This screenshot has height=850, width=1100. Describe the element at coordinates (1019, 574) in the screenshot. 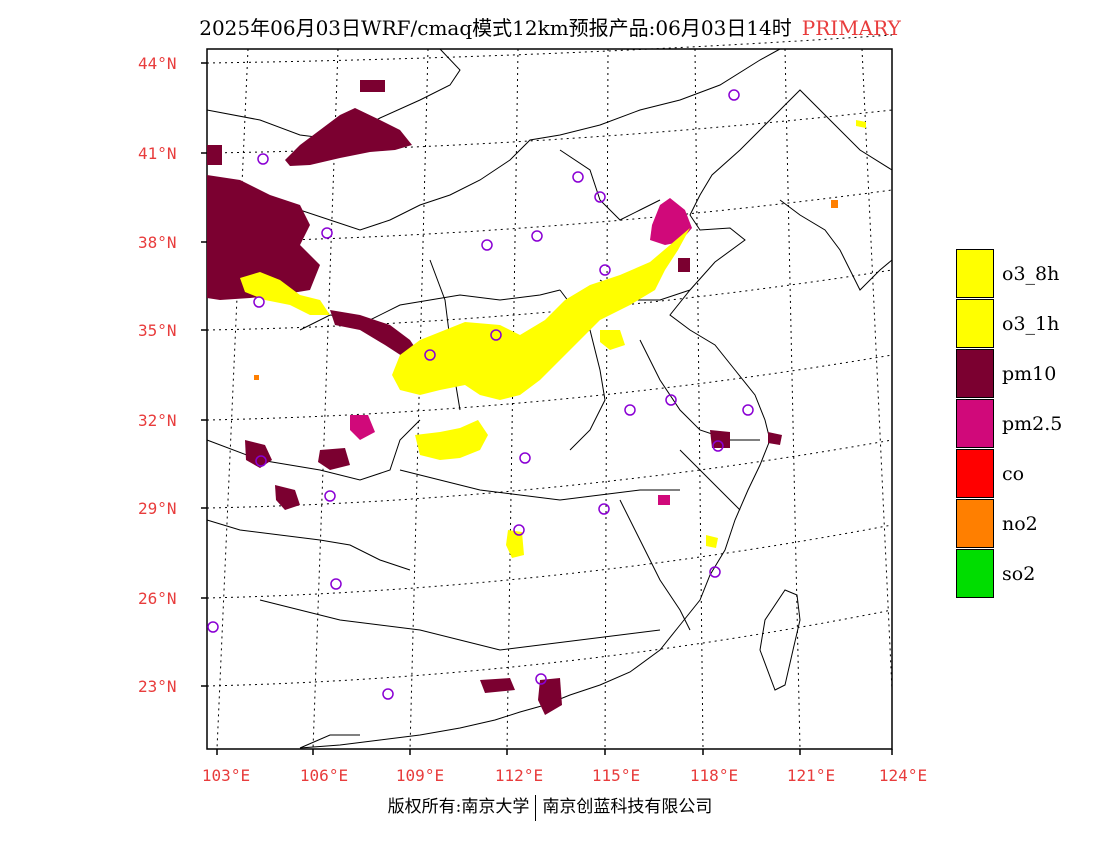

I see `legend-label: so2` at that location.